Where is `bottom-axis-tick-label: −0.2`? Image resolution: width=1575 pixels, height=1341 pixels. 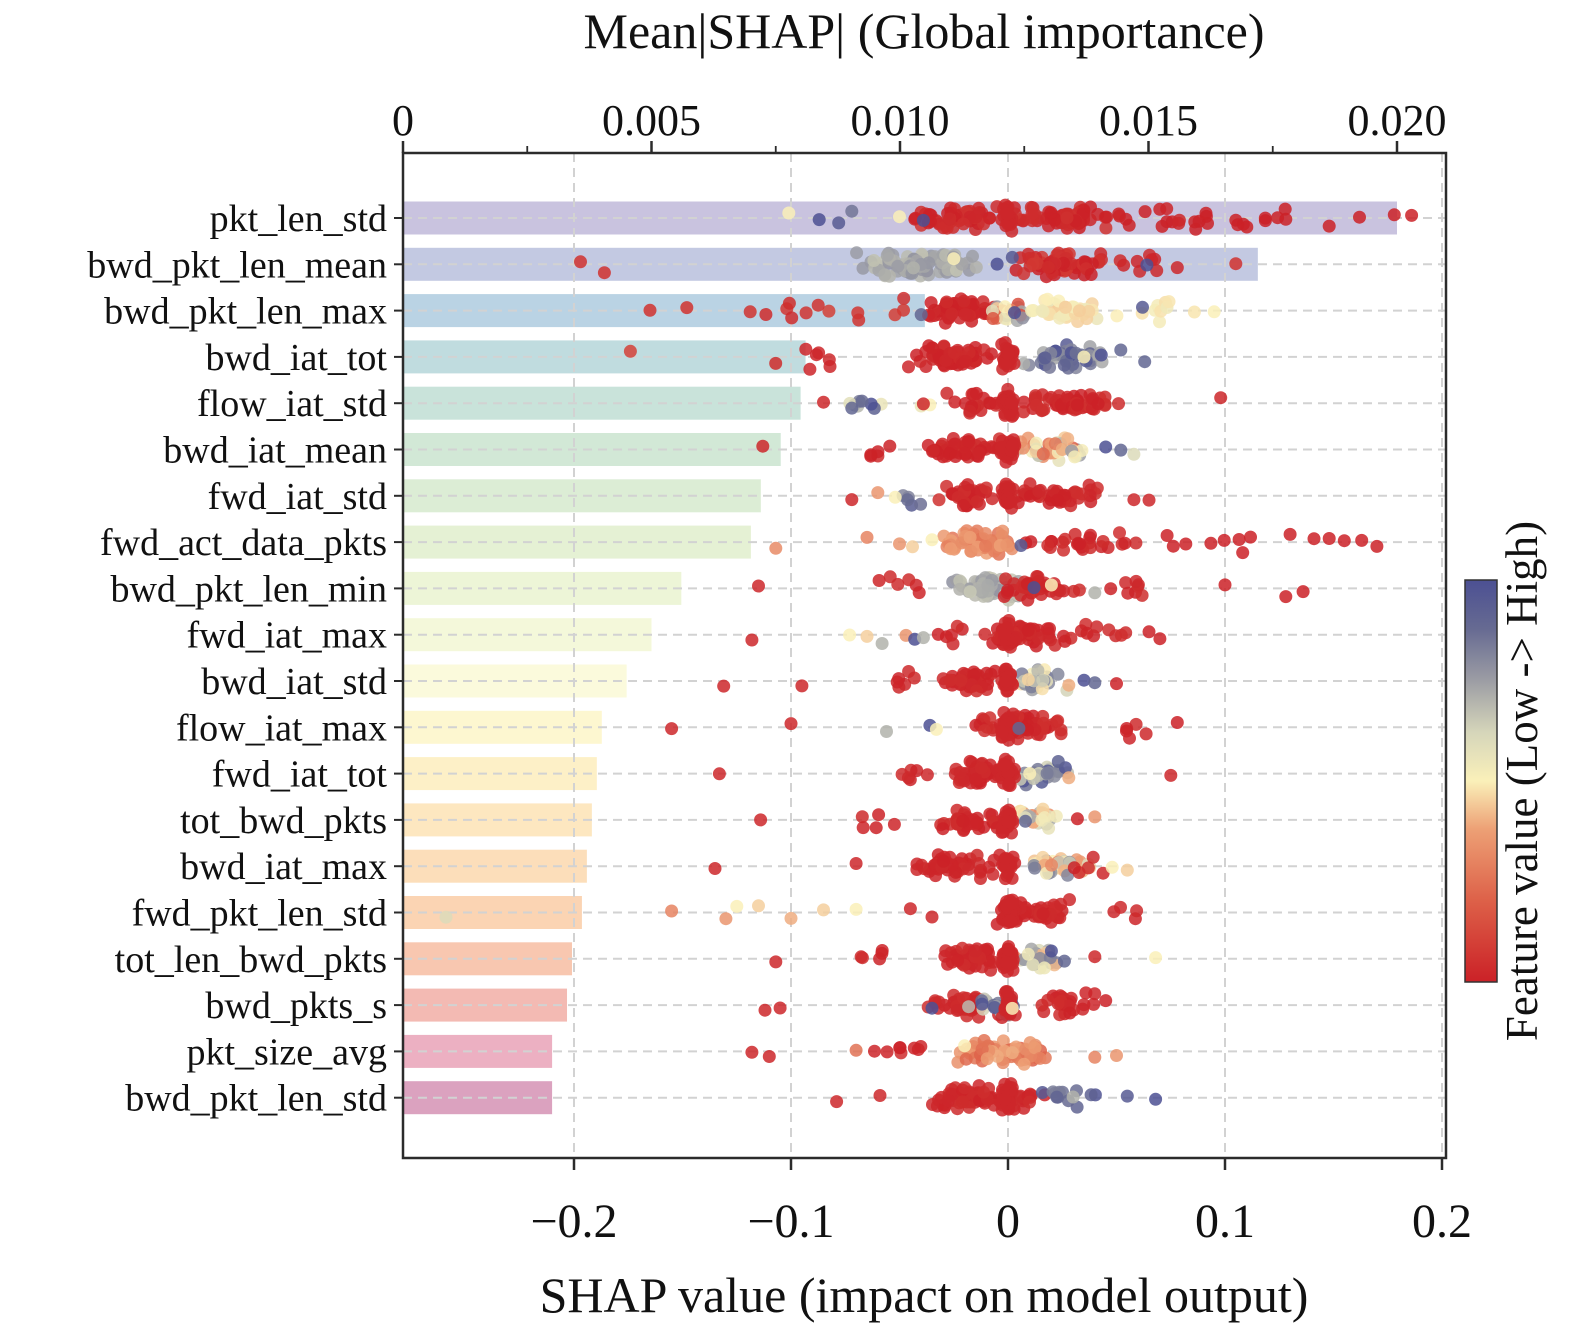
bottom-axis-tick-label: −0.2 is located at coordinates (573, 1221).